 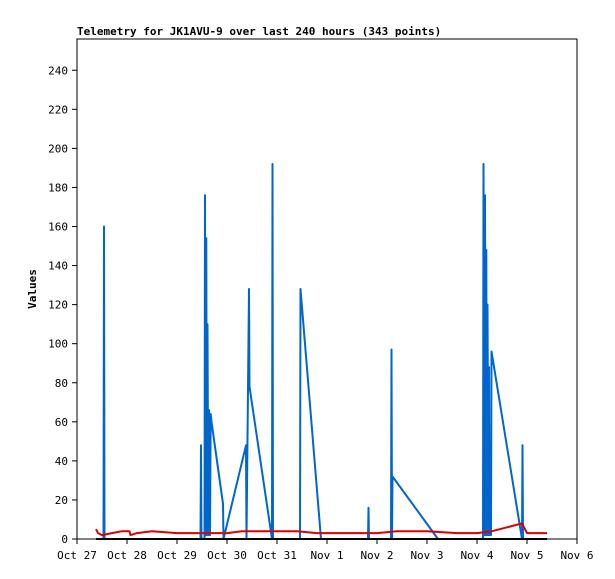 What do you see at coordinates (376, 555) in the screenshot?
I see `x-tick-label: Nov 2` at bounding box center [376, 555].